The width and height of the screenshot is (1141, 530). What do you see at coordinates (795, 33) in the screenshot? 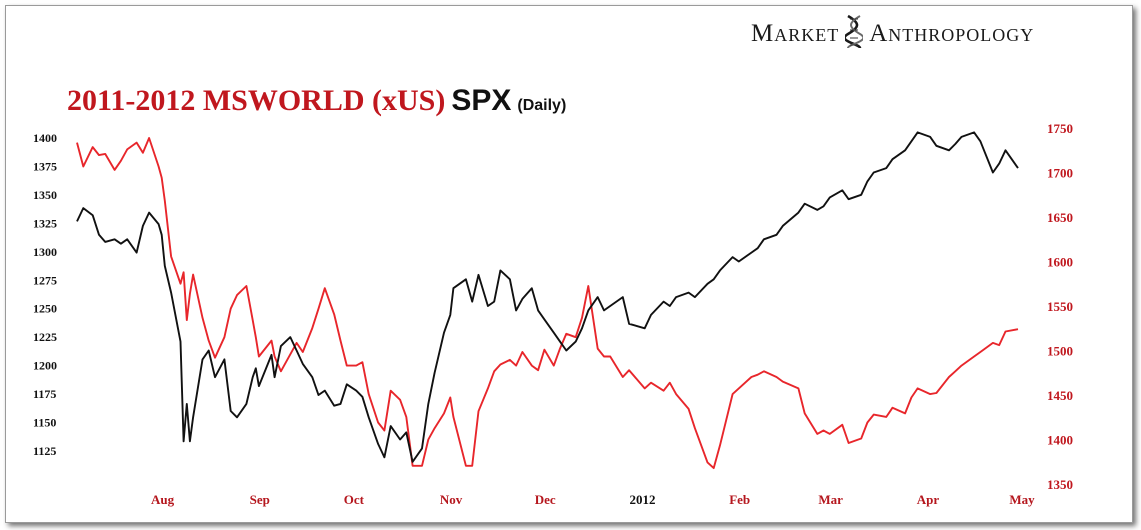
I see `brand-word-market: Market` at bounding box center [795, 33].